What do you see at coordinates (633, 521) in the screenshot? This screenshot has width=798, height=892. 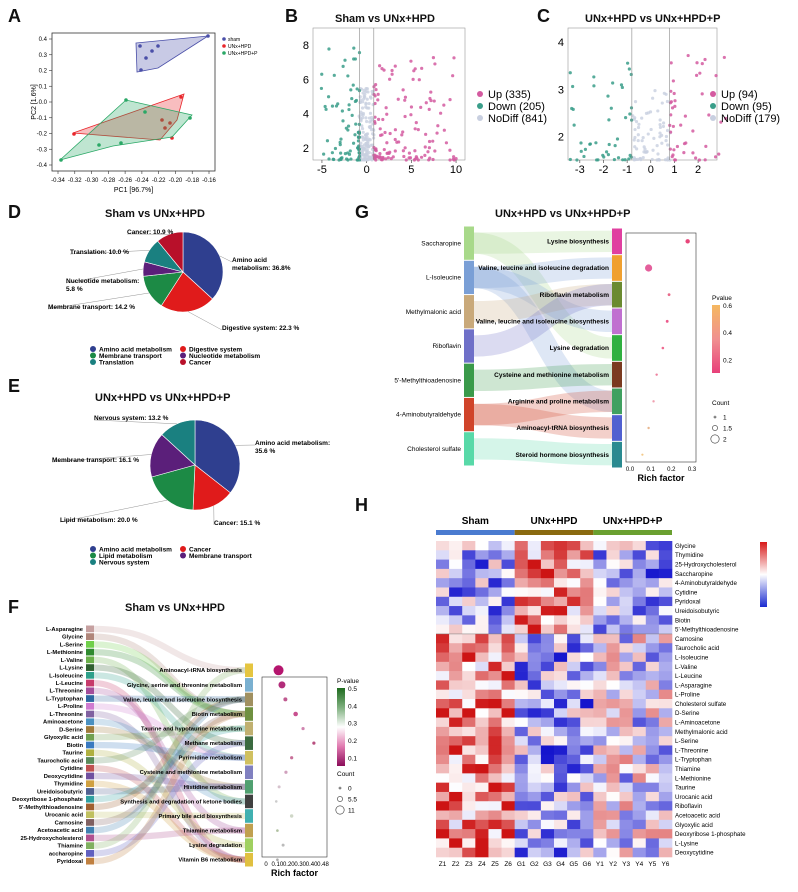 I see `group-label: UNx+HPD+P` at bounding box center [633, 521].